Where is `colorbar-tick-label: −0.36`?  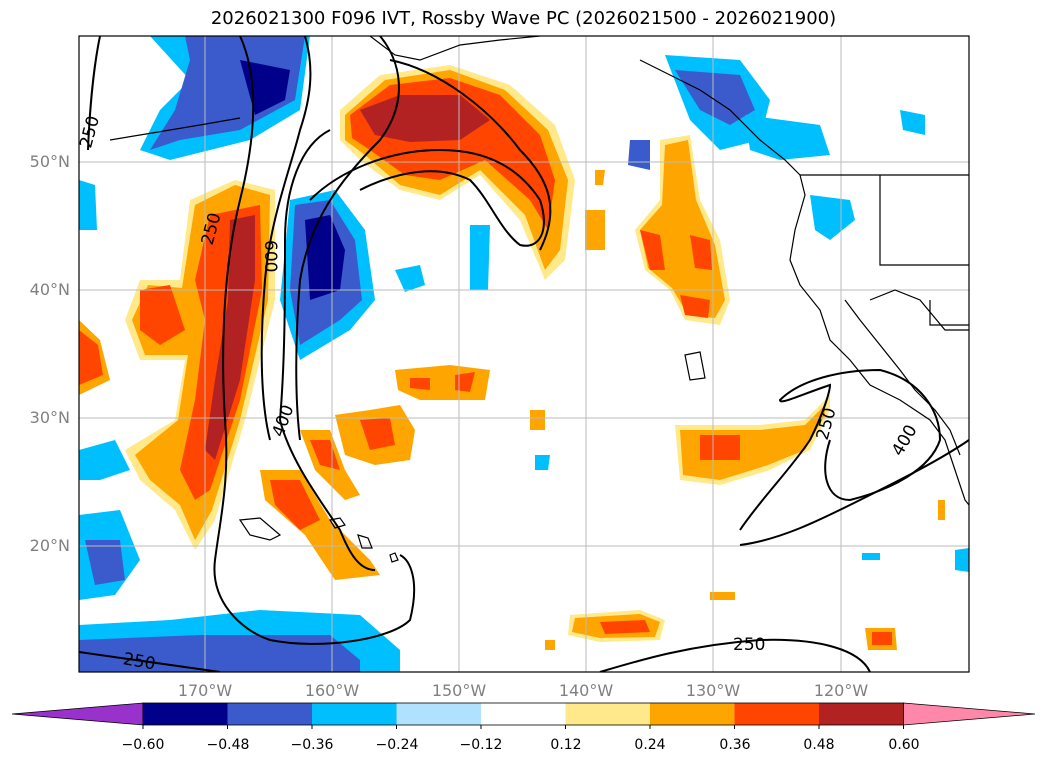 colorbar-tick-label: −0.36 is located at coordinates (312, 745).